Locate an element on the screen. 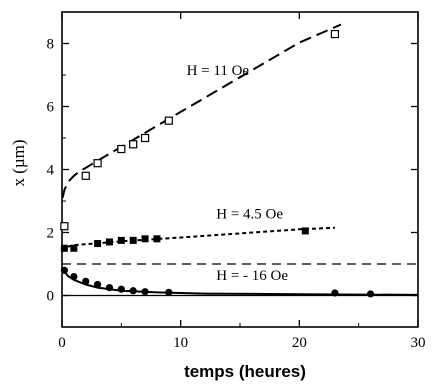  x-axis-label: temps (heures) is located at coordinates (245, 371).